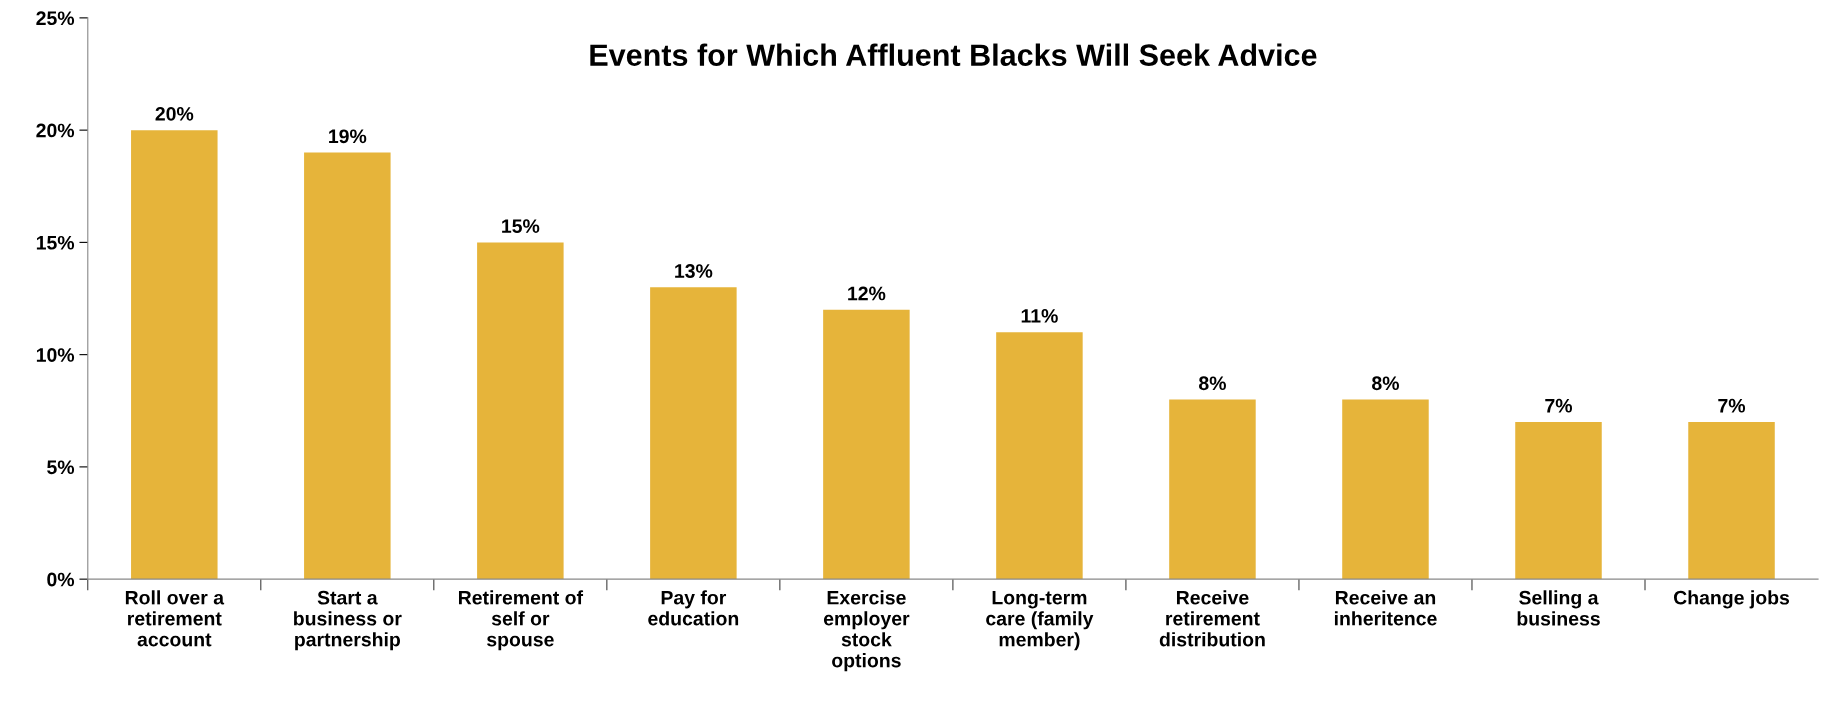 The height and width of the screenshot is (715, 1829). Describe the element at coordinates (348, 136) in the screenshot. I see `data-label: 19%` at that location.